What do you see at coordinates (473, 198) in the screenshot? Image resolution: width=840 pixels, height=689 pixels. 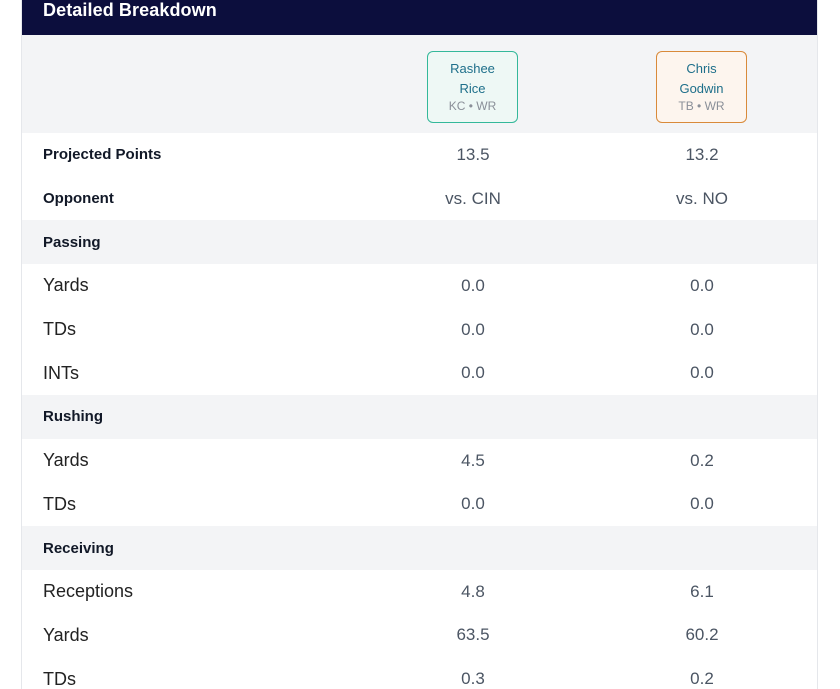 I see `player1-value: vs. CIN` at bounding box center [473, 198].